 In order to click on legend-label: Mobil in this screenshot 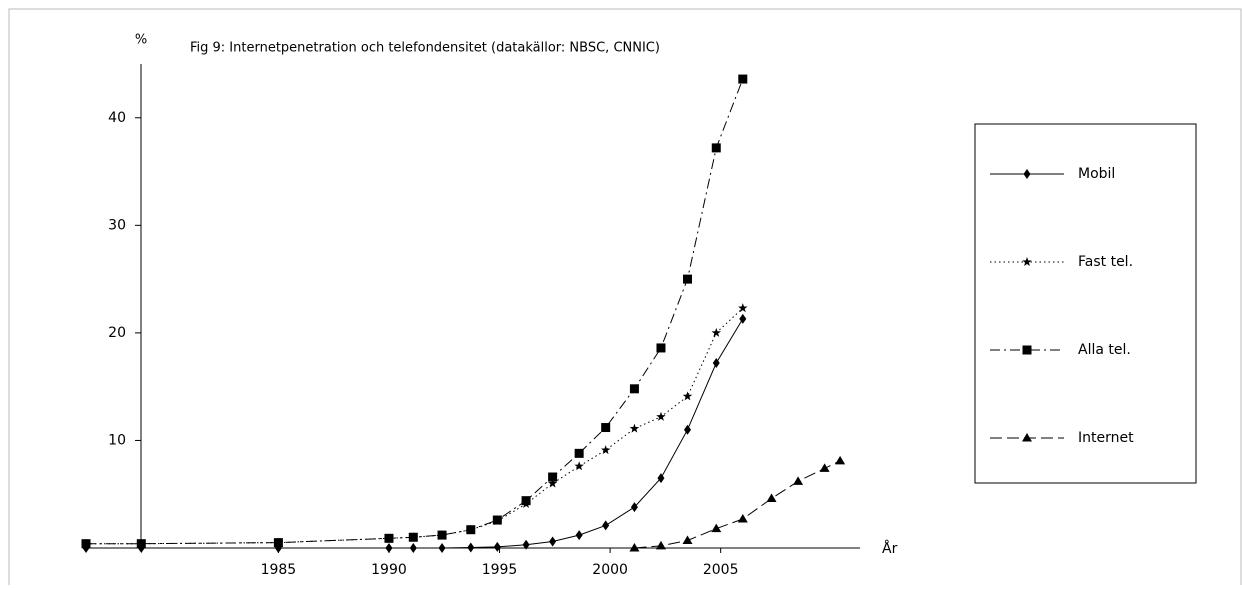, I will do `click(1096, 174)`.